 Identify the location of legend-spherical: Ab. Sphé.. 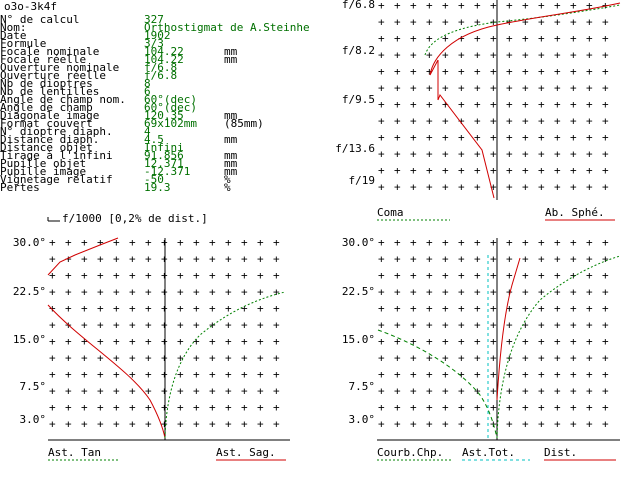
(575, 212).